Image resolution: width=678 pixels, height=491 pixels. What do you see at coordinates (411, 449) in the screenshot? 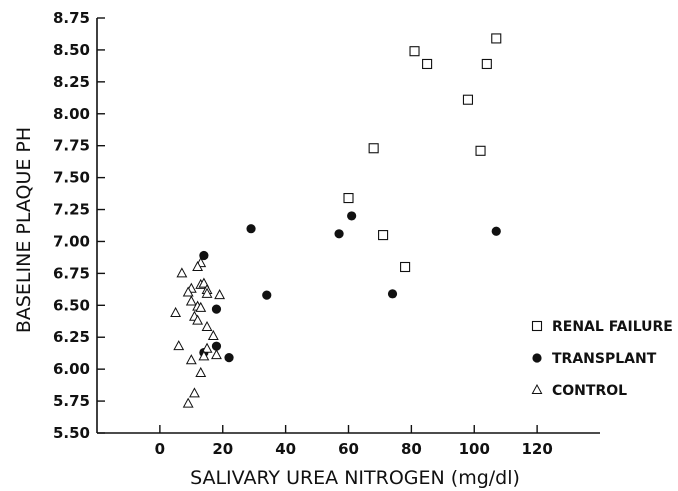
I see `x-tick-label: 80` at bounding box center [411, 449].